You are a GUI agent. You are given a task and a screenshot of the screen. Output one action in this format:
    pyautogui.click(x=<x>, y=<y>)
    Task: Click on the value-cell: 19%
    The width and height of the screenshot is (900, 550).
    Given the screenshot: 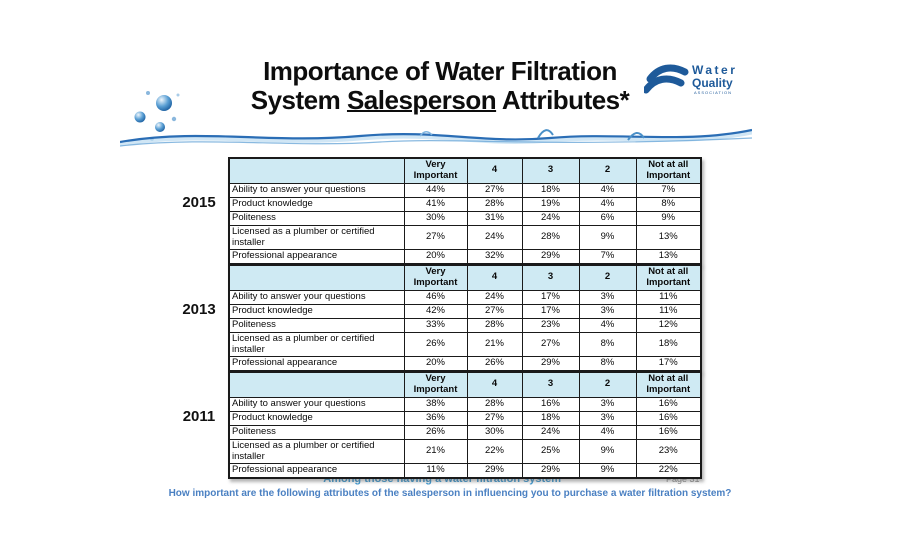 What is the action you would take?
    pyautogui.click(x=550, y=204)
    